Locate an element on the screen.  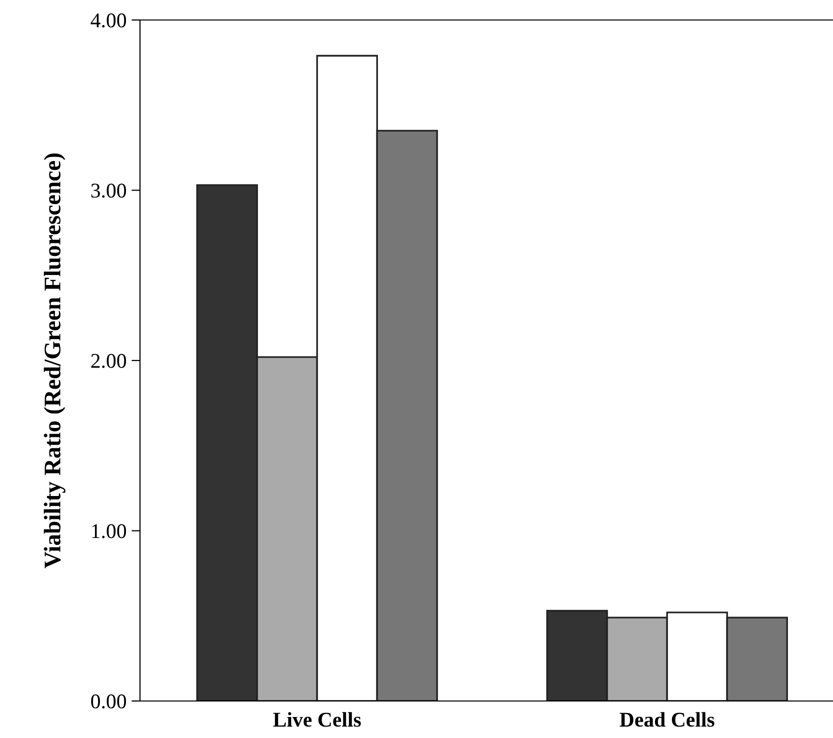
x-tick-label: Live Cells is located at coordinates (317, 719).